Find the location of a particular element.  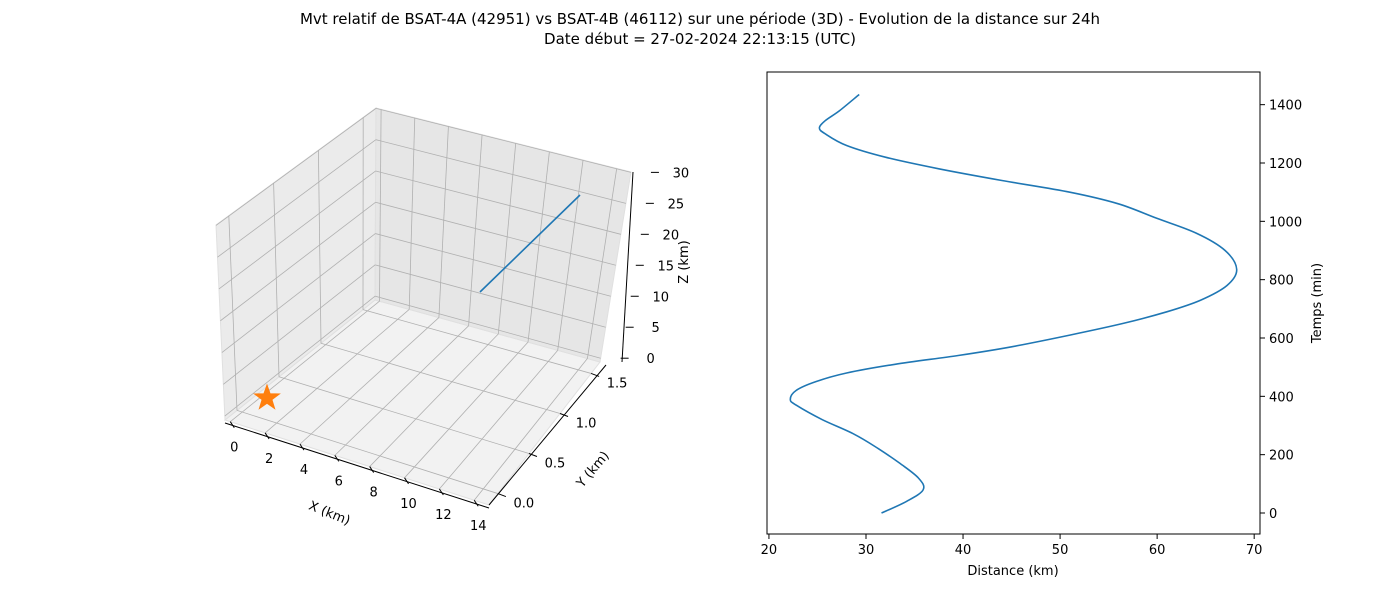

tick-label-y: 1.5 is located at coordinates (617, 383).